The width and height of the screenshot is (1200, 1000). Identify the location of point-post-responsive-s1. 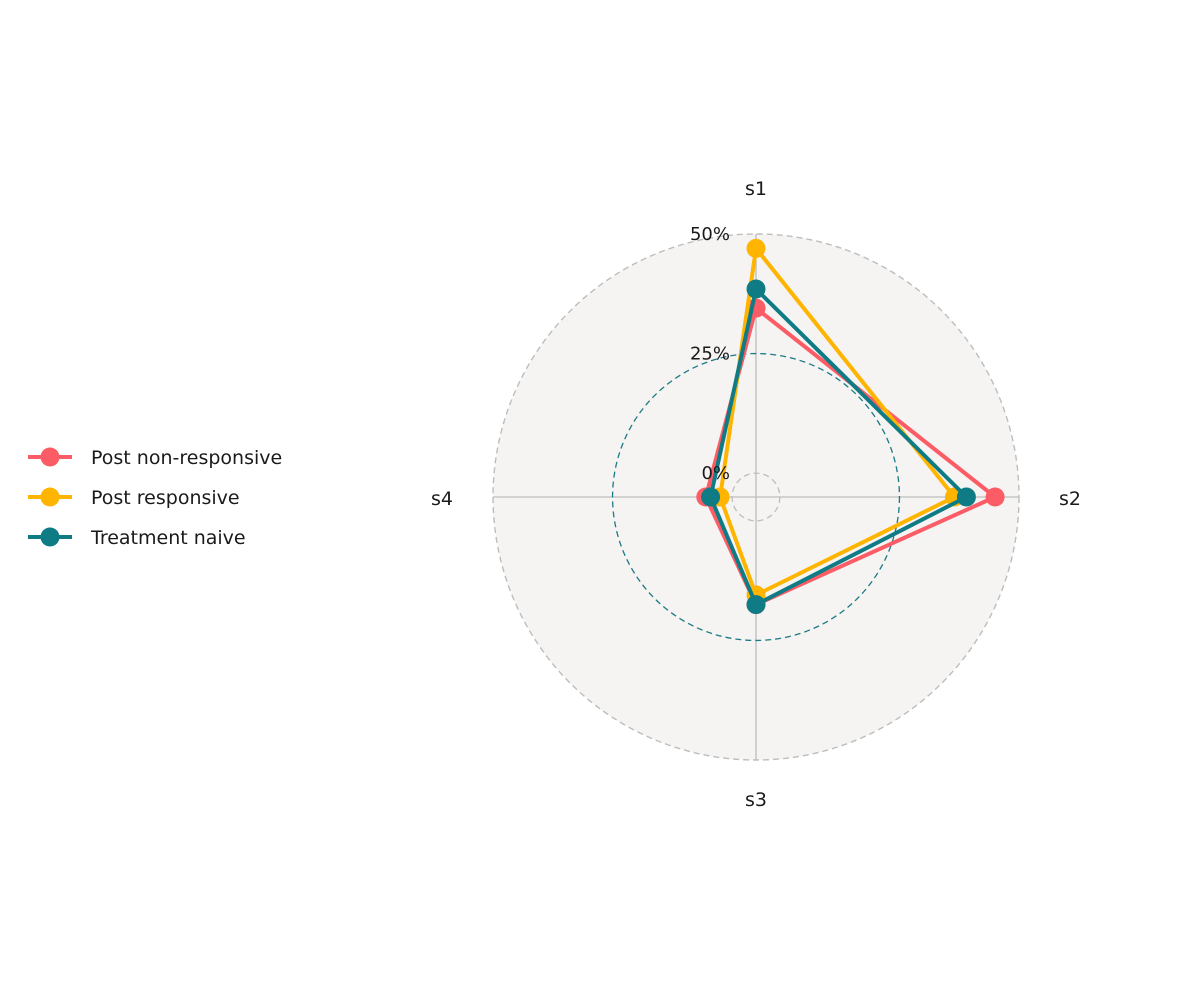
(756, 248).